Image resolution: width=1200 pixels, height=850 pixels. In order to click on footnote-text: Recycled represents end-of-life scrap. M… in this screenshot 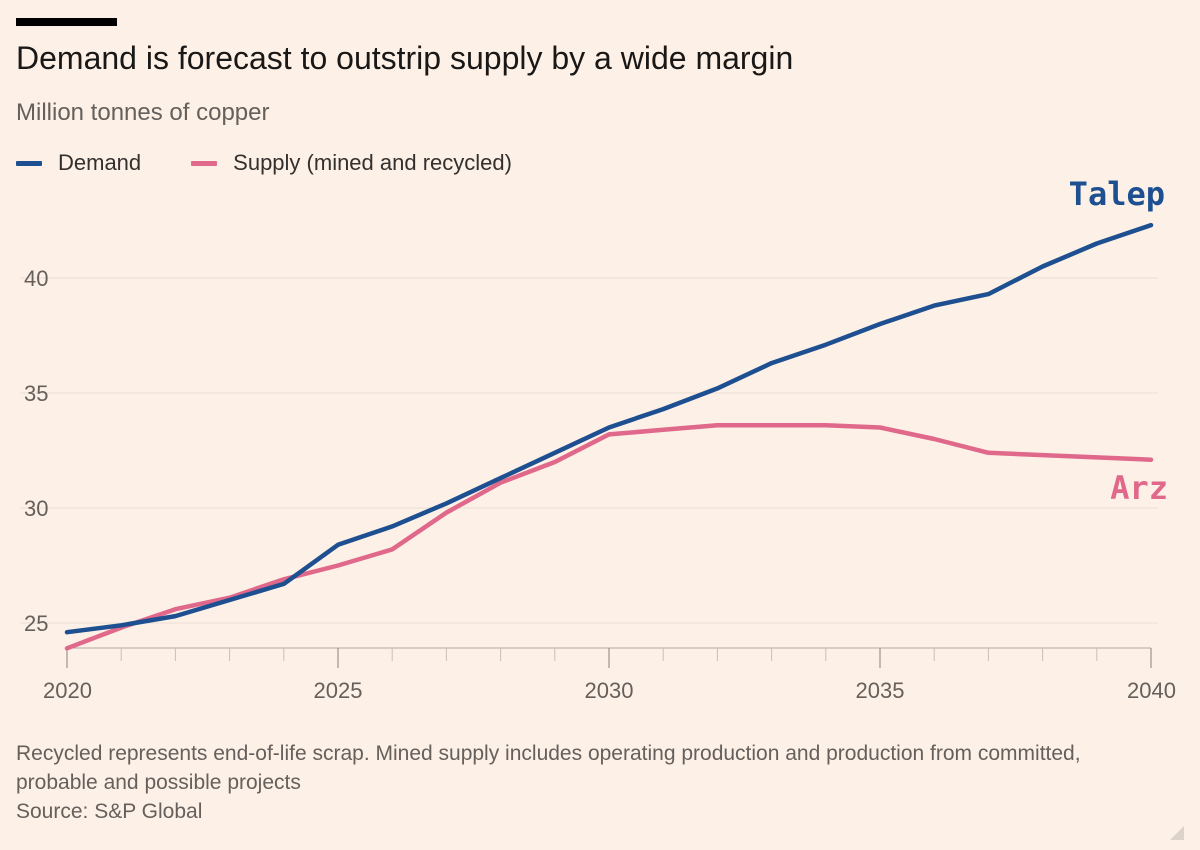, I will do `click(548, 768)`.